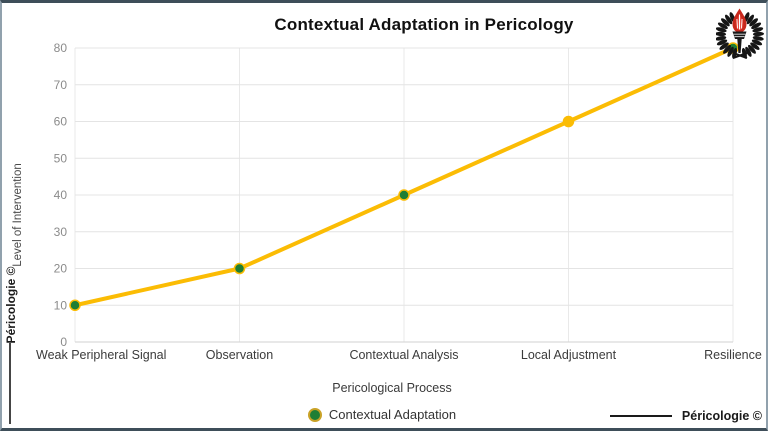 The height and width of the screenshot is (431, 768). I want to click on chart-legend: Contextual Adaptation, so click(382, 414).